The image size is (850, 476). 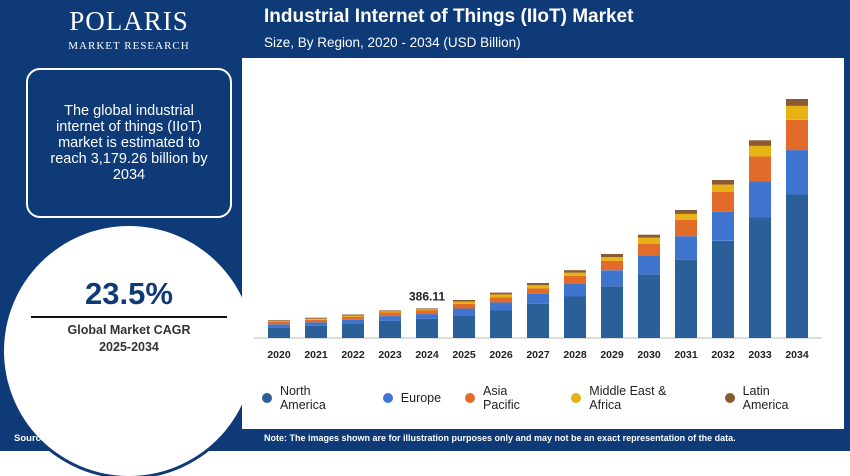 I want to click on bar-asia-pacific-2021, so click(x=316, y=321).